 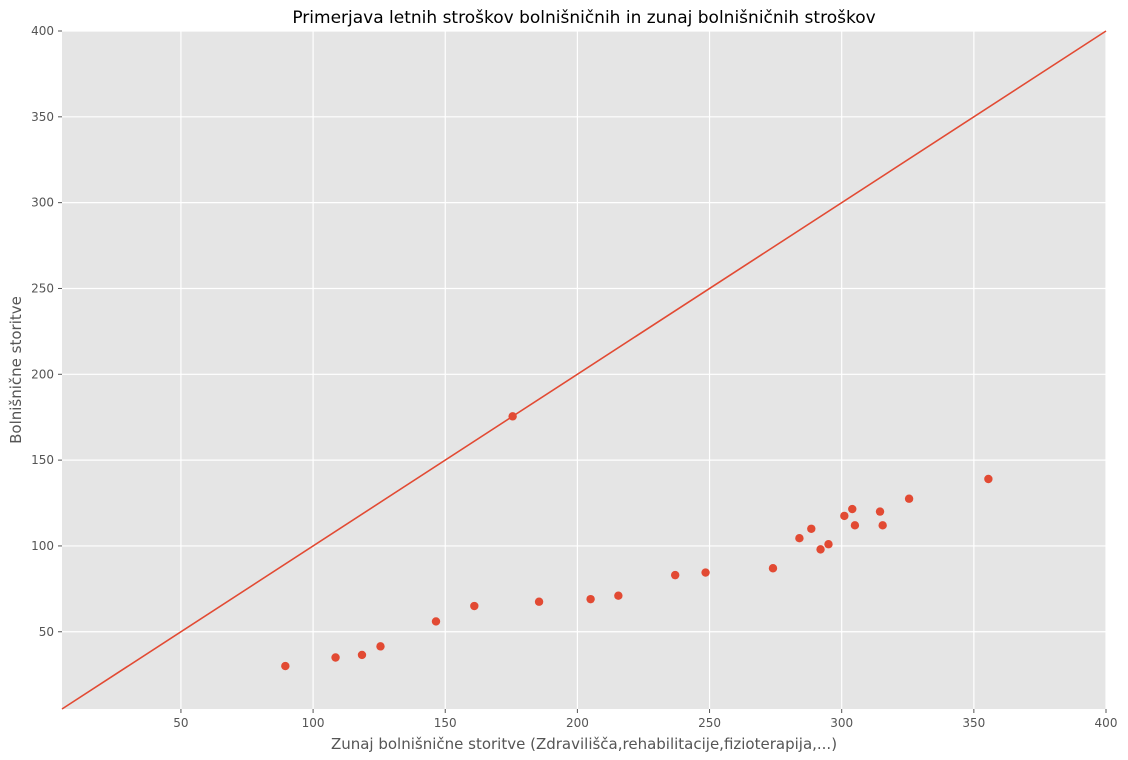 What do you see at coordinates (709, 723) in the screenshot?
I see `x-tick-label: 250` at bounding box center [709, 723].